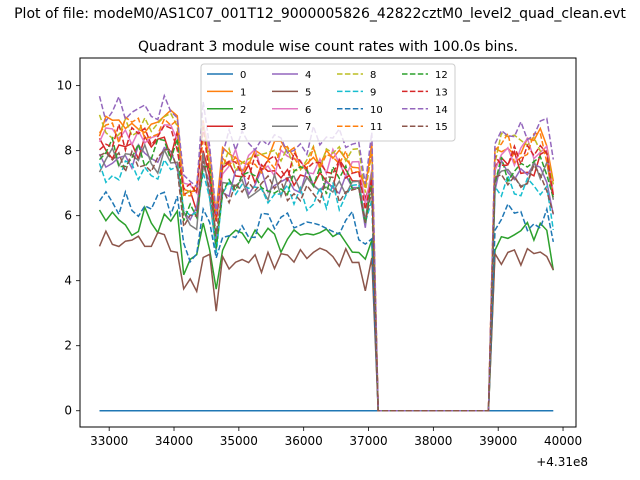 The width and height of the screenshot is (640, 480). I want to click on legend-label-0: 0, so click(243, 75).